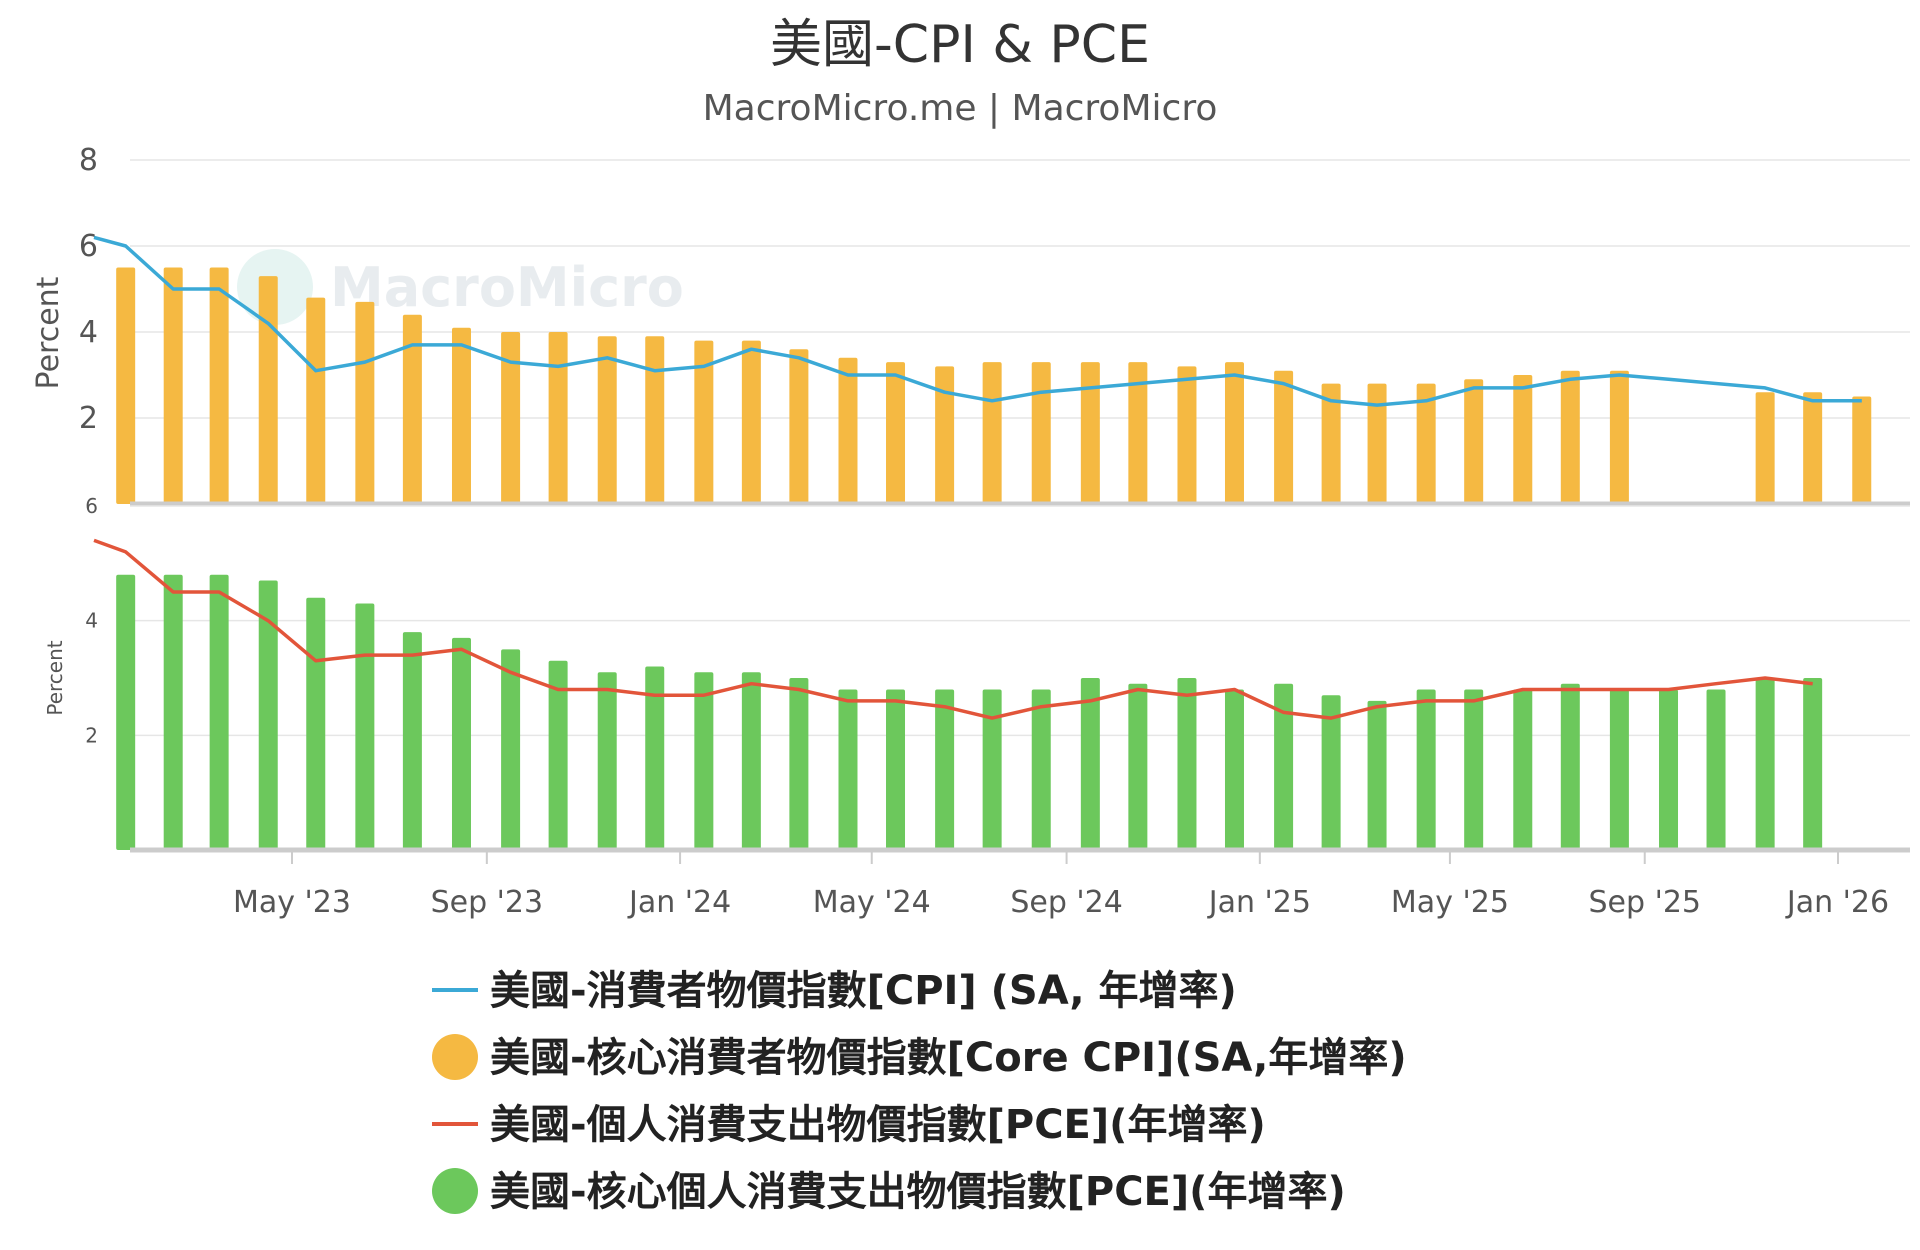  I want to click on legend-label: 美國-核心個人消費支出物價指數[PCE](年增率), so click(918, 1192).